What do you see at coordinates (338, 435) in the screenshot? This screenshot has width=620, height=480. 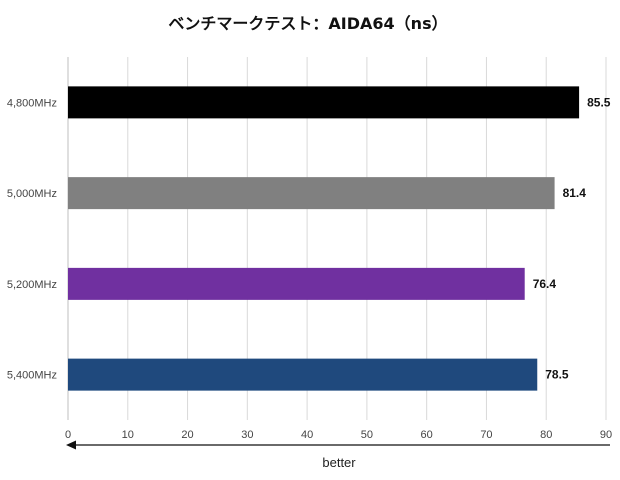 I see `tick-labels: 0 10 20 30 40 50 60 70 80 90` at bounding box center [338, 435].